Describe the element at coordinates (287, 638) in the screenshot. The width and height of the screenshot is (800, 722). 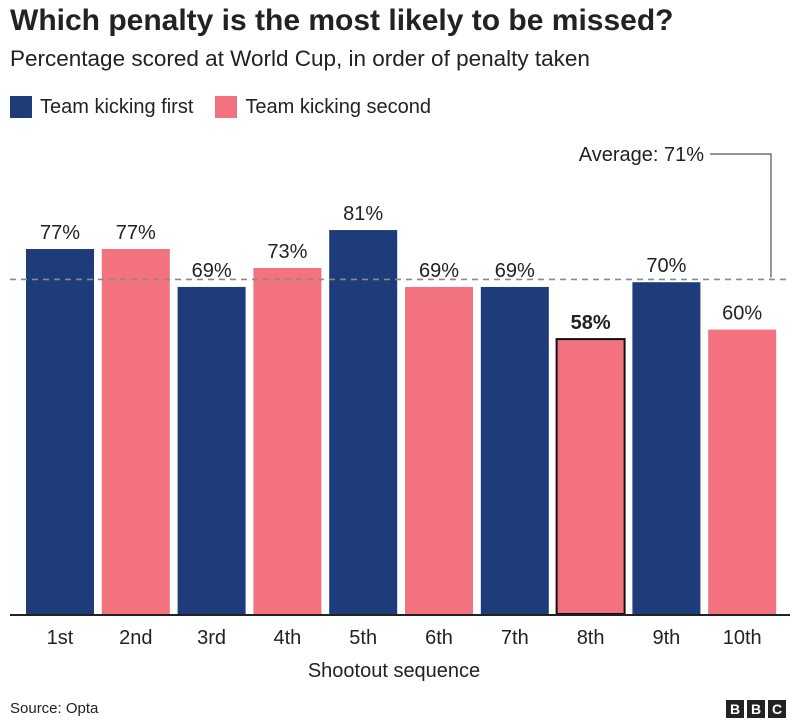
I see `x-tick-label-4th: 4th` at that location.